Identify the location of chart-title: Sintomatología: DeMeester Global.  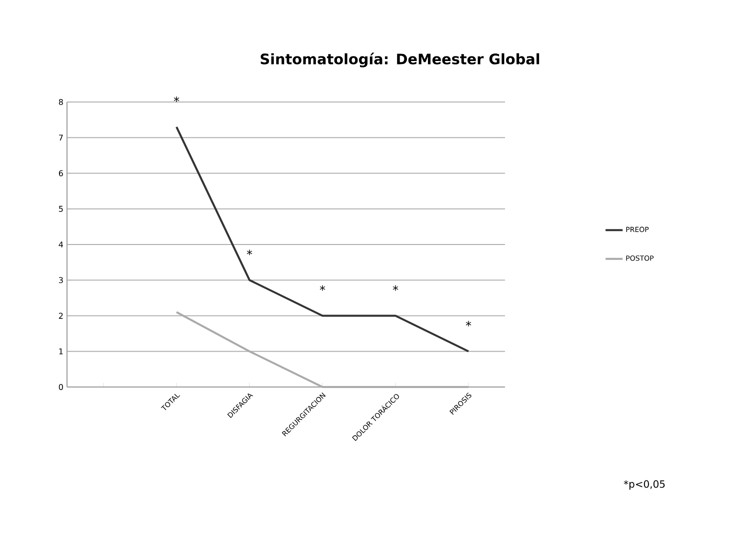
(400, 60).